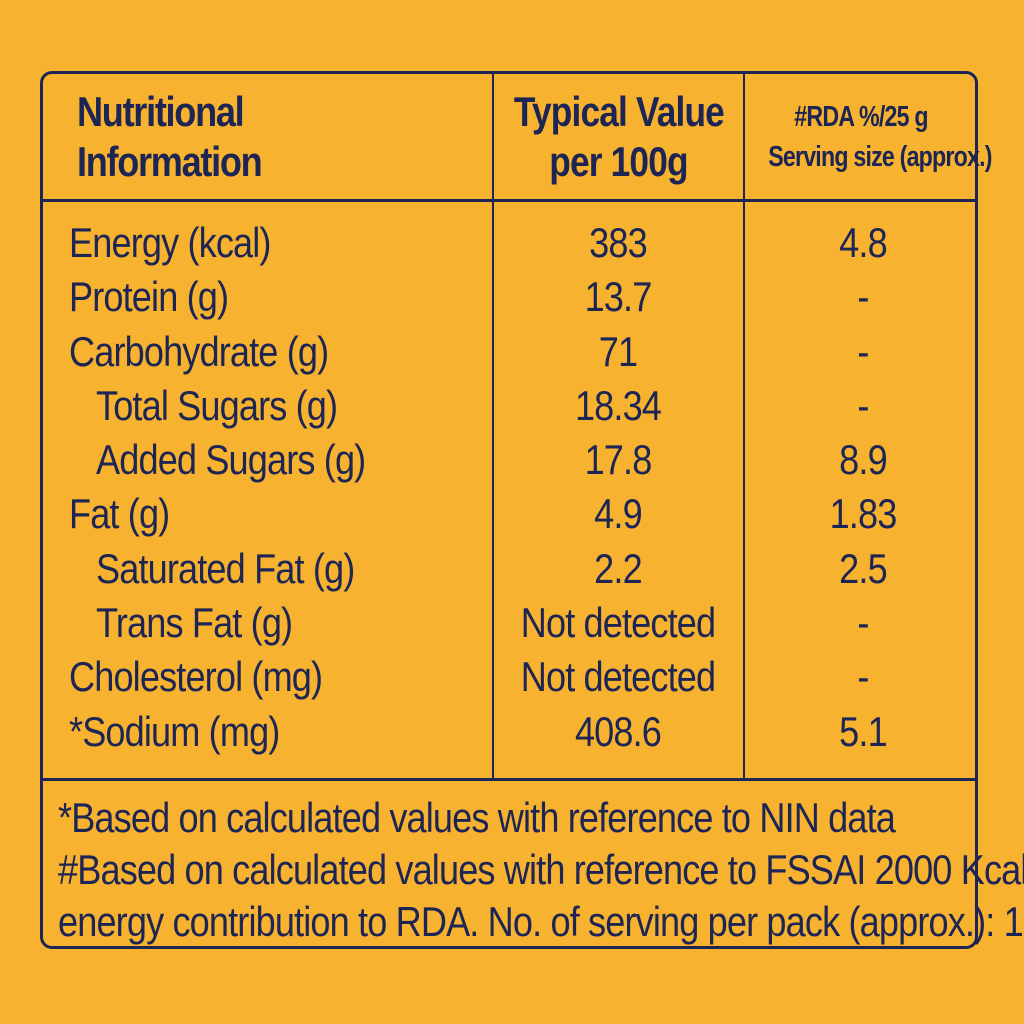 This screenshot has height=1024, width=1024. Describe the element at coordinates (225, 568) in the screenshot. I see `nutrient-name: Saturated Fat (g)` at that location.